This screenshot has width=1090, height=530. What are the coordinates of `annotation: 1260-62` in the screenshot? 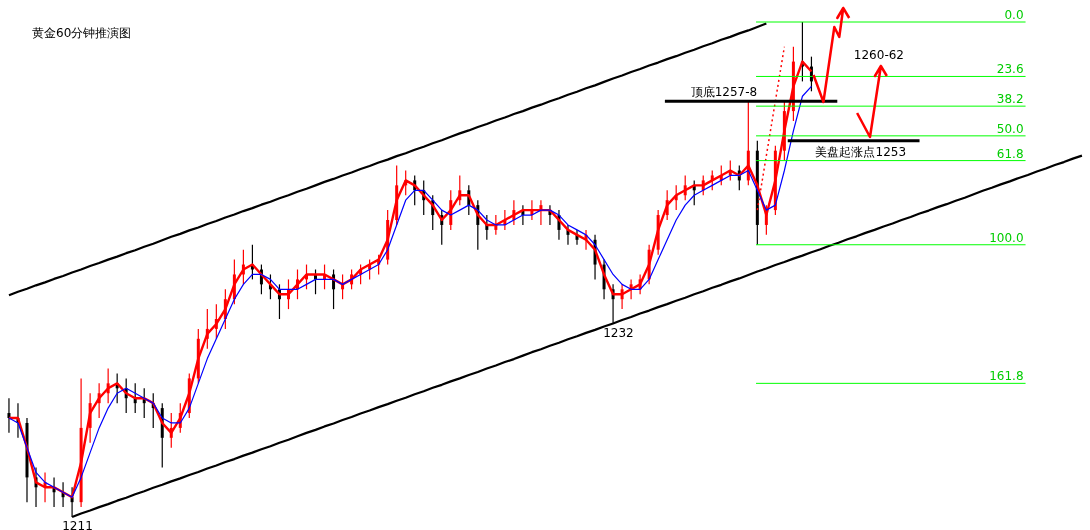 It's located at (878, 55).